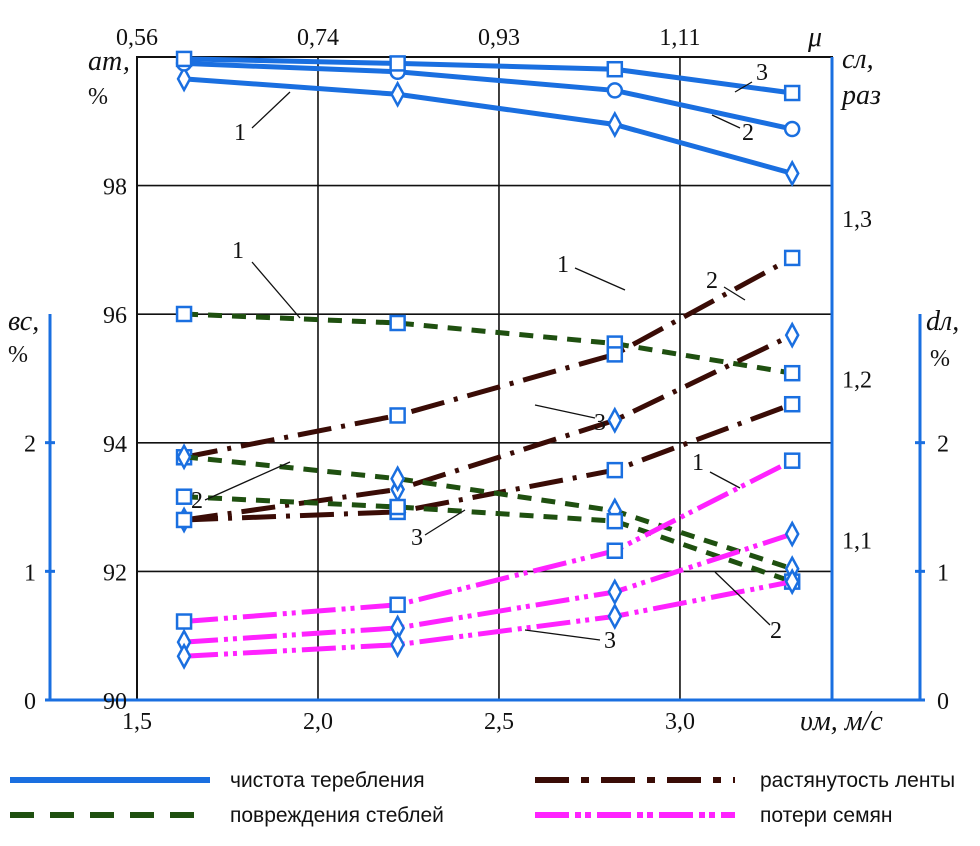  Describe the element at coordinates (499, 722) in the screenshot. I see `x-tick-label: 2,5` at that location.